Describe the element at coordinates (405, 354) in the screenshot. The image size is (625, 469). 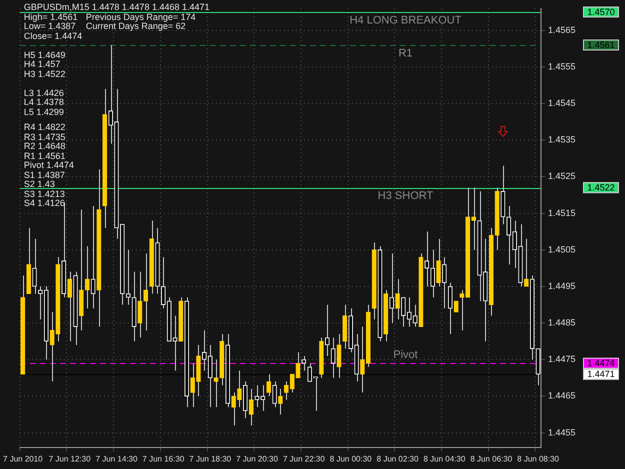
I see `ref-line-label: Pivot` at that location.